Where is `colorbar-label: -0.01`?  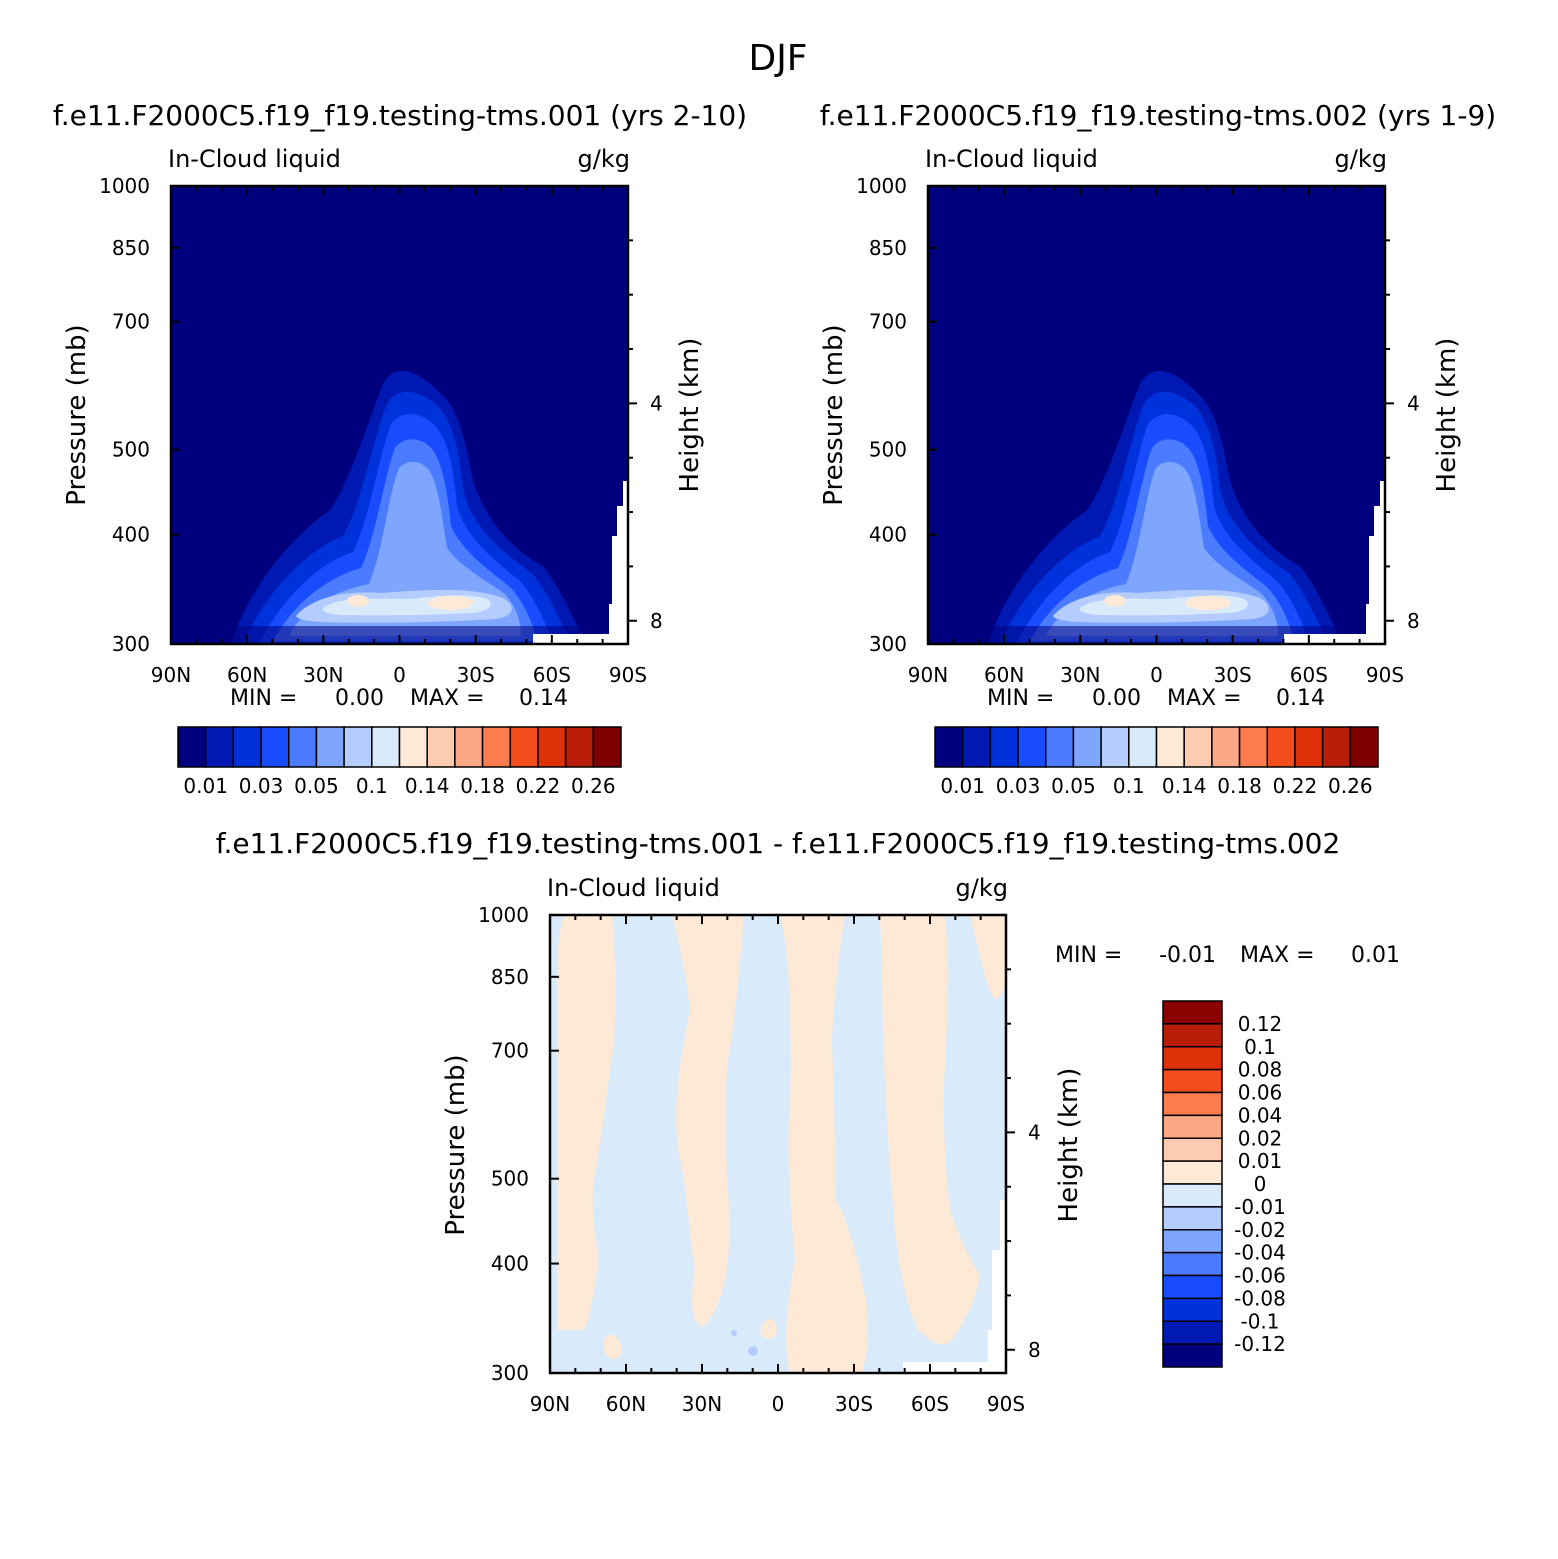 colorbar-label: -0.01 is located at coordinates (1260, 1207).